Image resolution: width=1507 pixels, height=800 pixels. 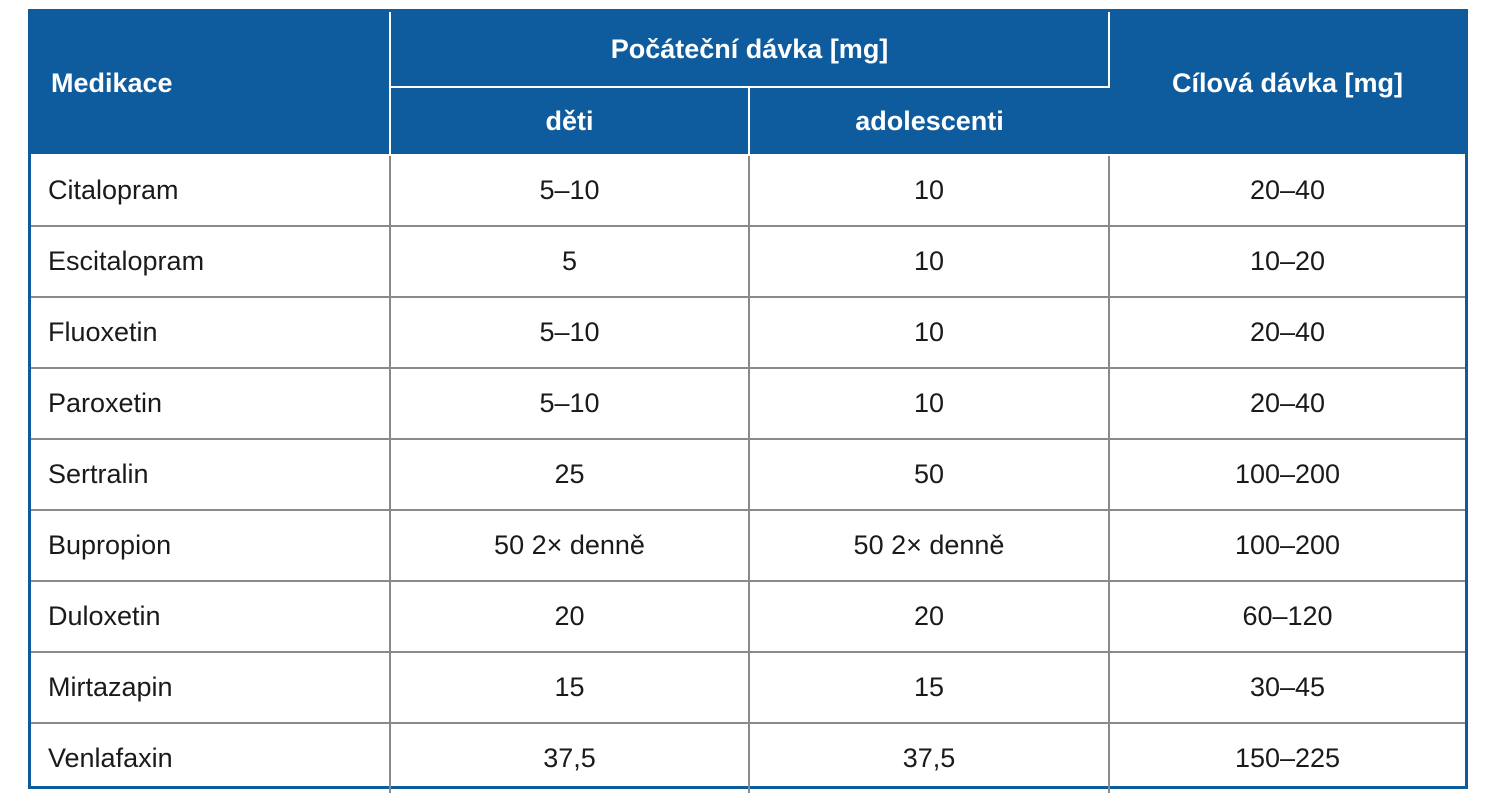 I want to click on header-medikace: Medikace, so click(x=211, y=84).